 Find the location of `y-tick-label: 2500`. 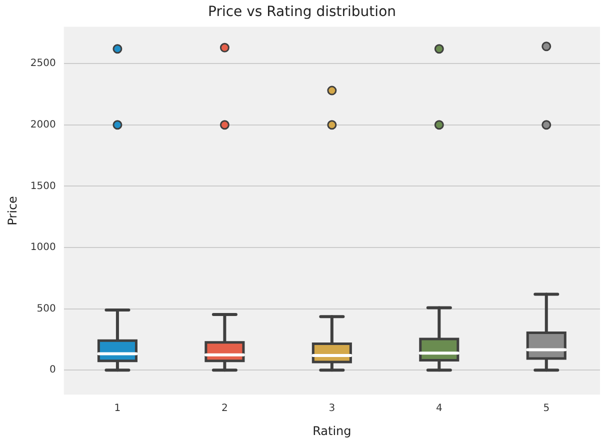

y-tick-label: 2500 is located at coordinates (43, 64).